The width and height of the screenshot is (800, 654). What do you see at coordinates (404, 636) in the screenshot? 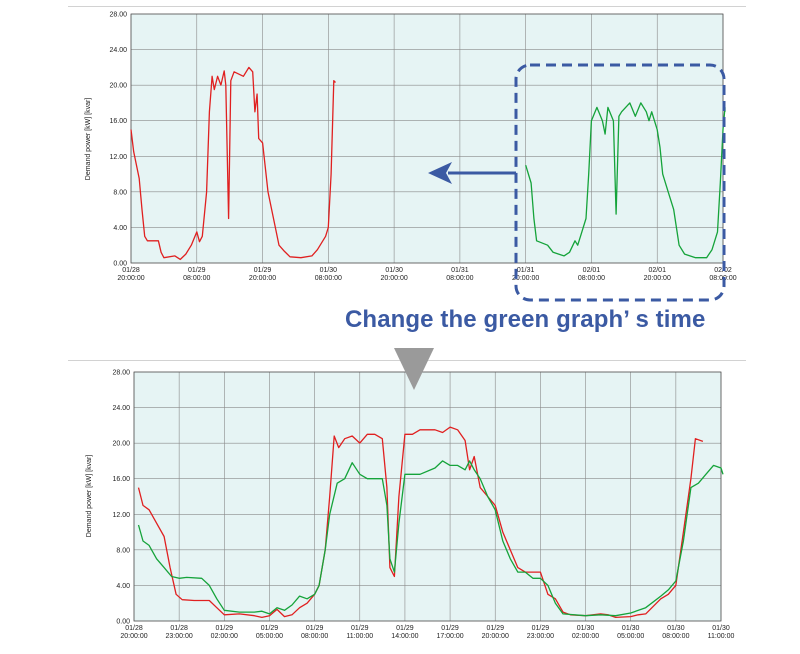
I see `x-tick-time: 14:00:00` at bounding box center [404, 636].